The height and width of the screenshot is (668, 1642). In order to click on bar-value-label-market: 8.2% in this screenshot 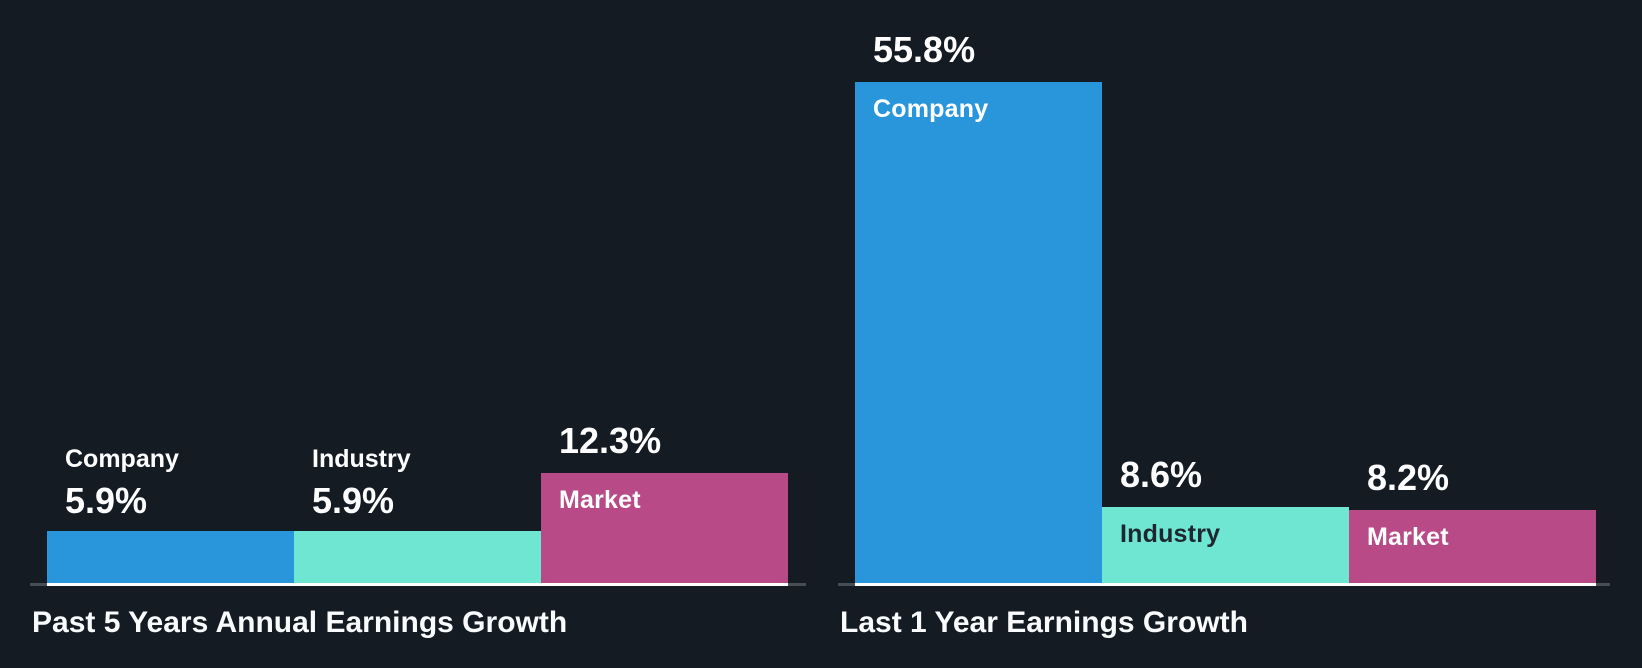, I will do `click(1408, 477)`.